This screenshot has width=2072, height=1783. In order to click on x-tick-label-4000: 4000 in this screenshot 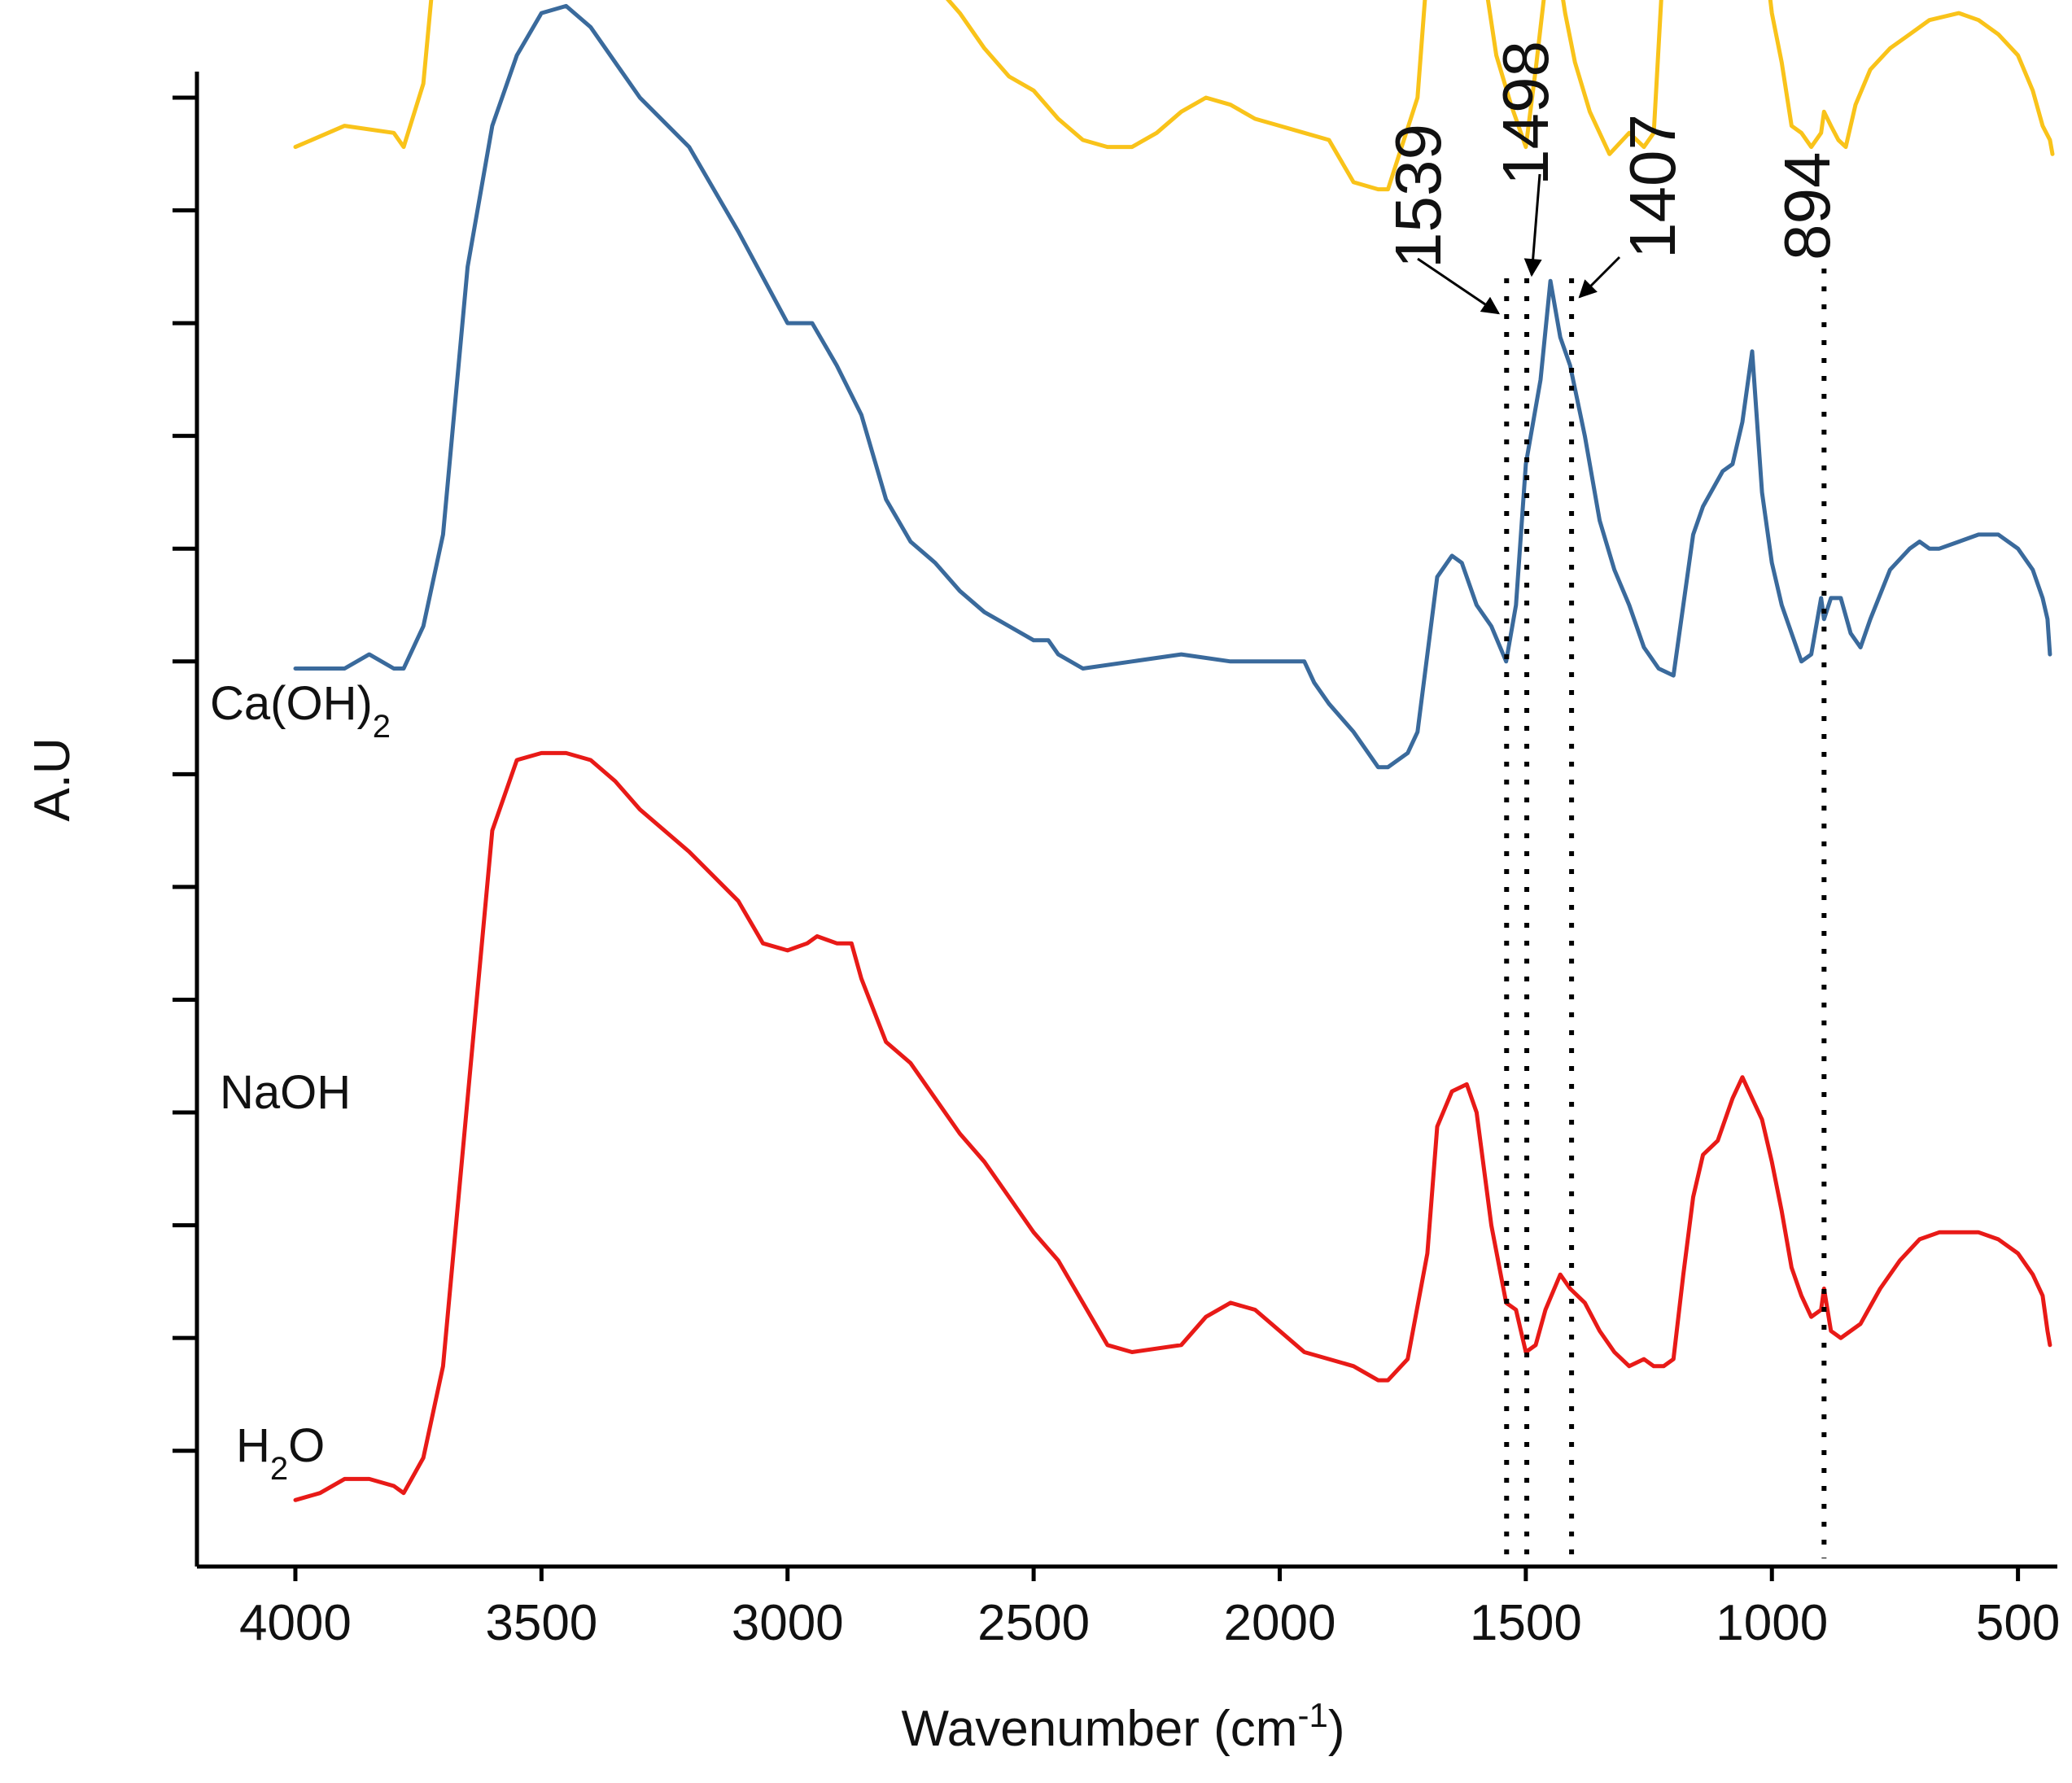, I will do `click(295, 1623)`.